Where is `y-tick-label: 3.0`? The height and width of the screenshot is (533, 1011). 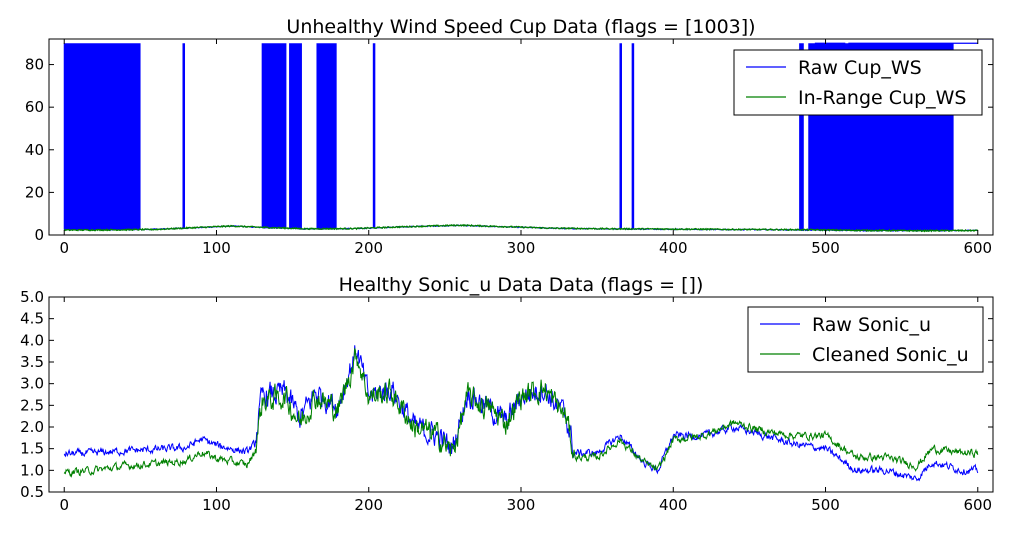 y-tick-label: 3.0 is located at coordinates (32, 384).